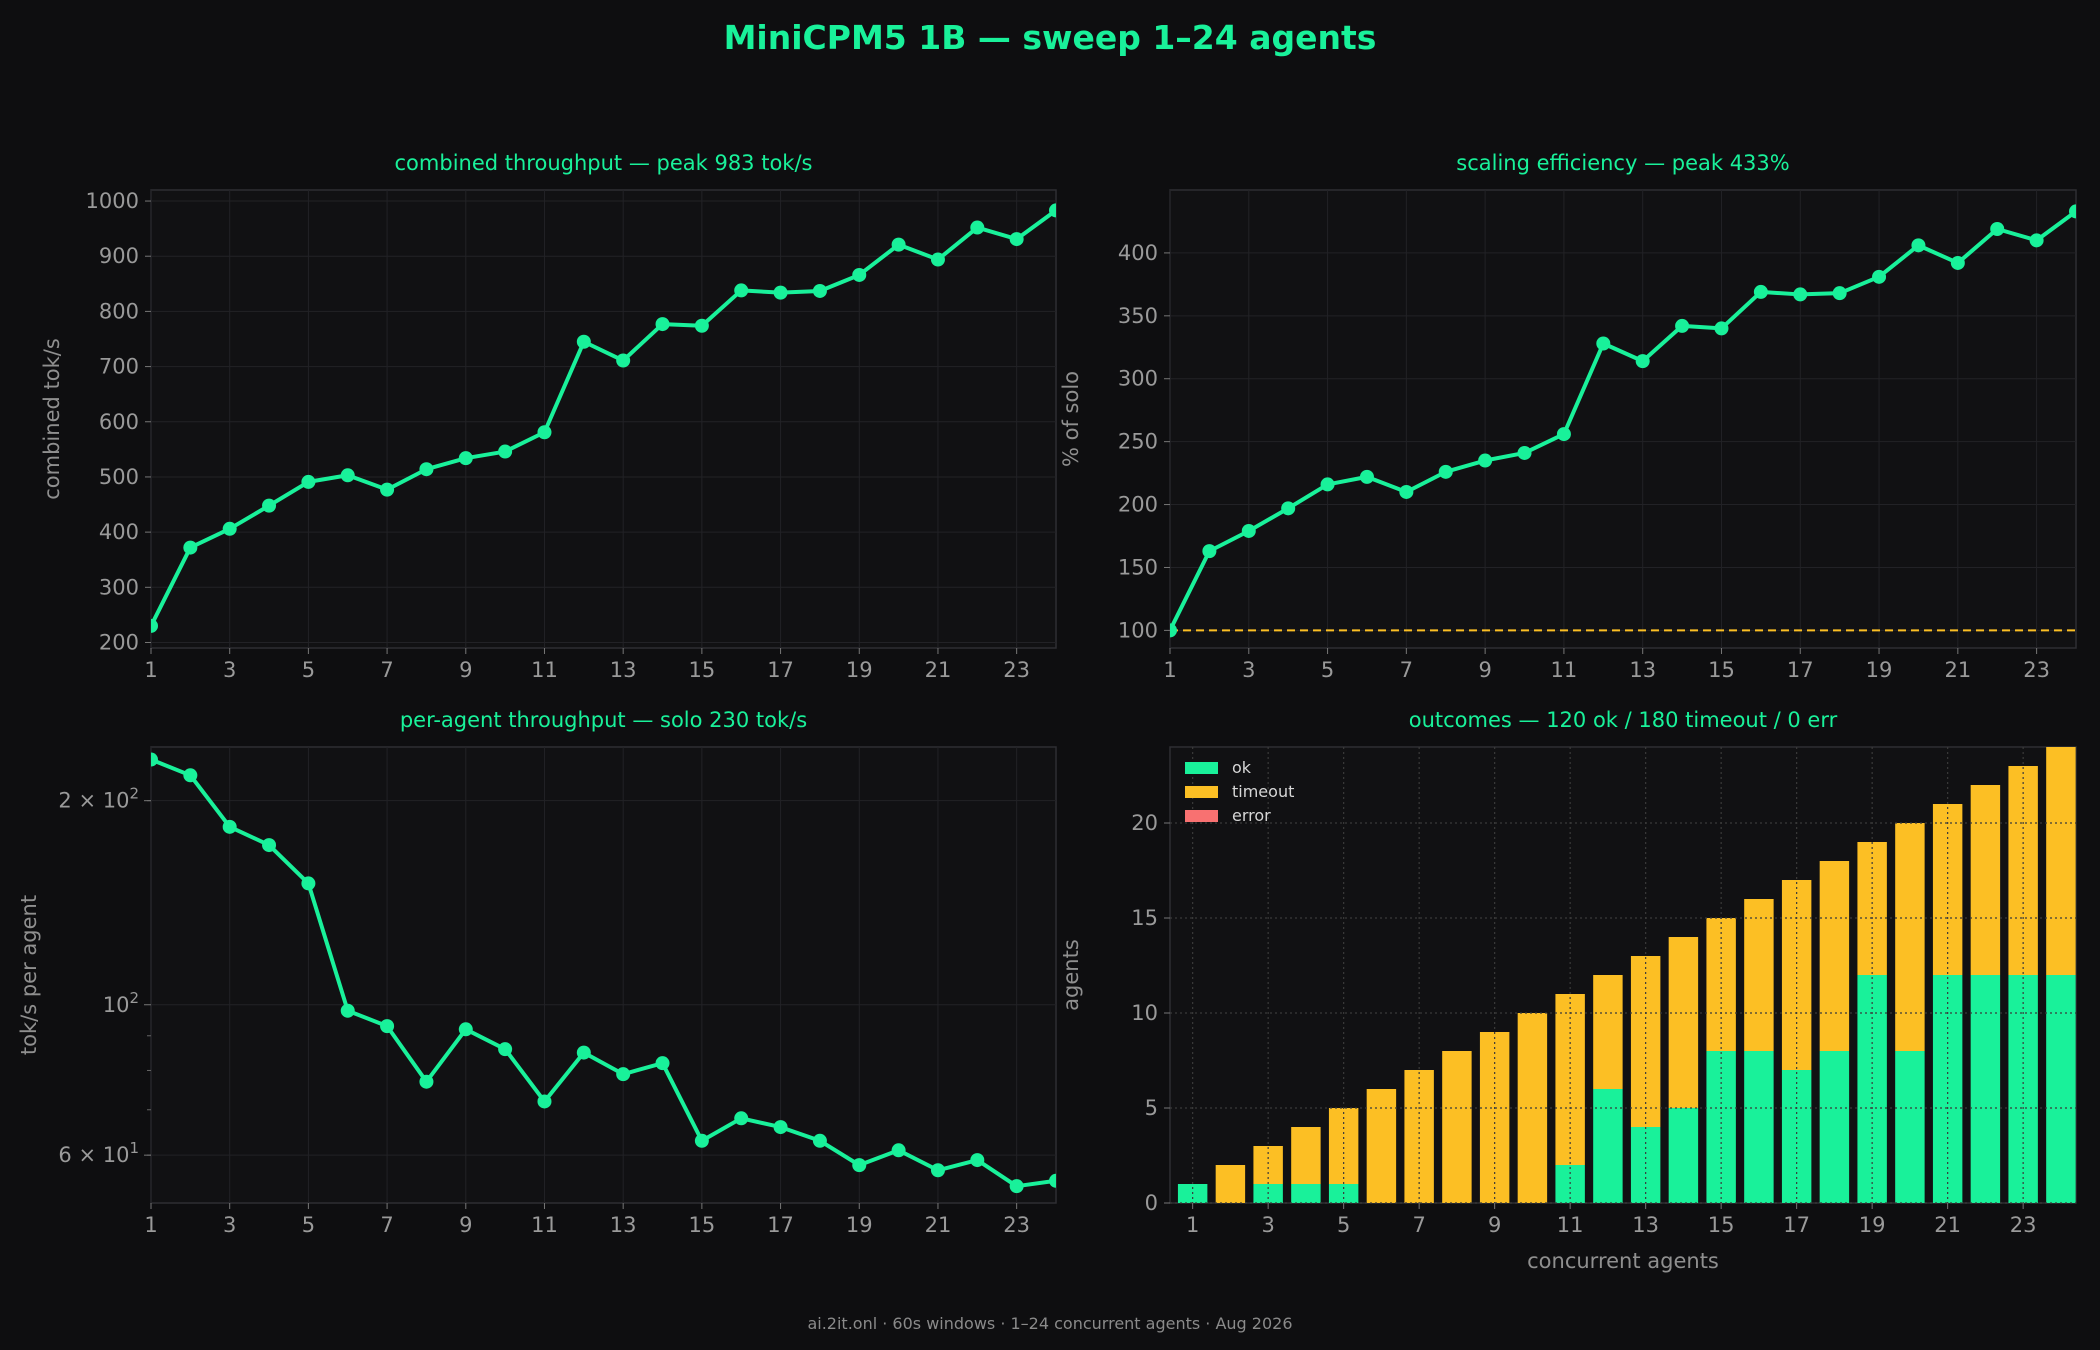 This screenshot has width=2100, height=1350. What do you see at coordinates (1016, 670) in the screenshot?
I see `combined-xtick-label: 23` at bounding box center [1016, 670].